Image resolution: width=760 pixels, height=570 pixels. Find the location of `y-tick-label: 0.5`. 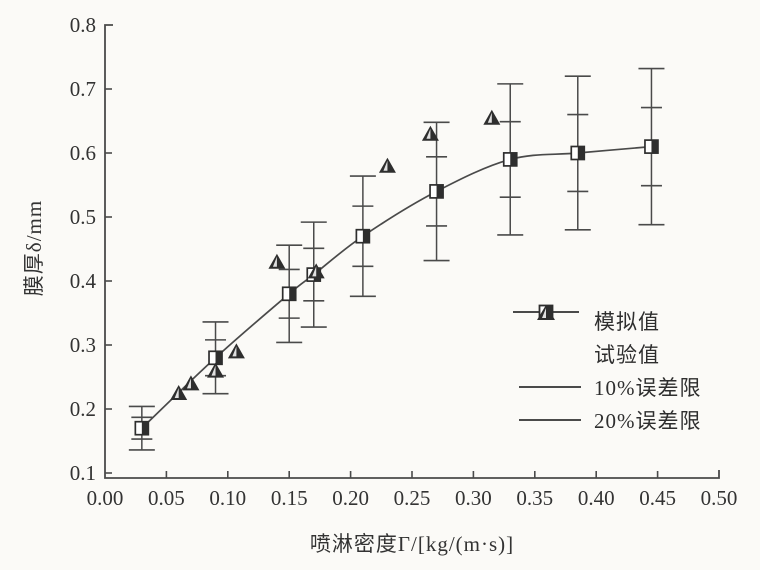

y-tick-label: 0.5 is located at coordinates (83, 217).